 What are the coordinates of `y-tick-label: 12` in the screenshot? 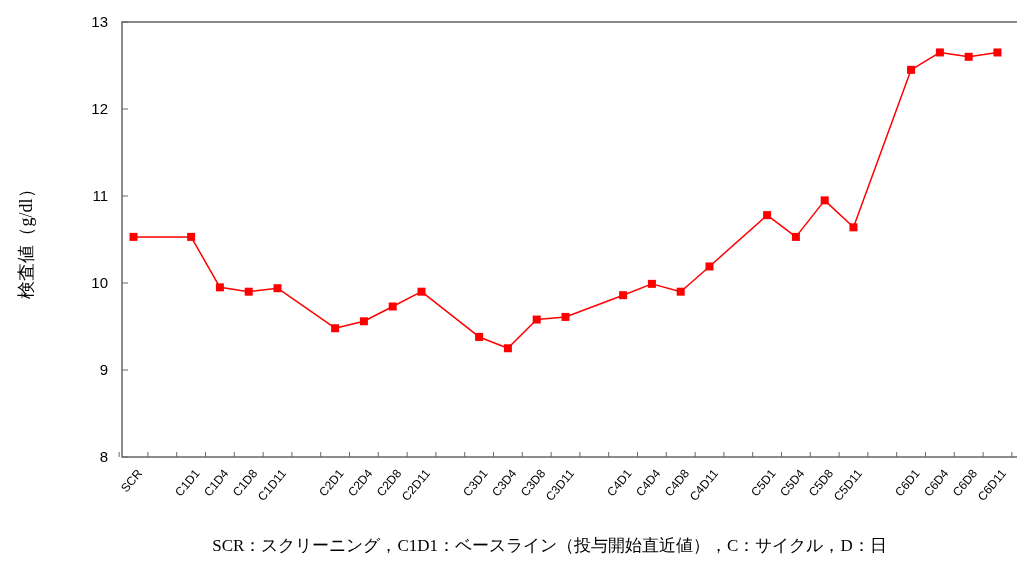 It's located at (99, 109).